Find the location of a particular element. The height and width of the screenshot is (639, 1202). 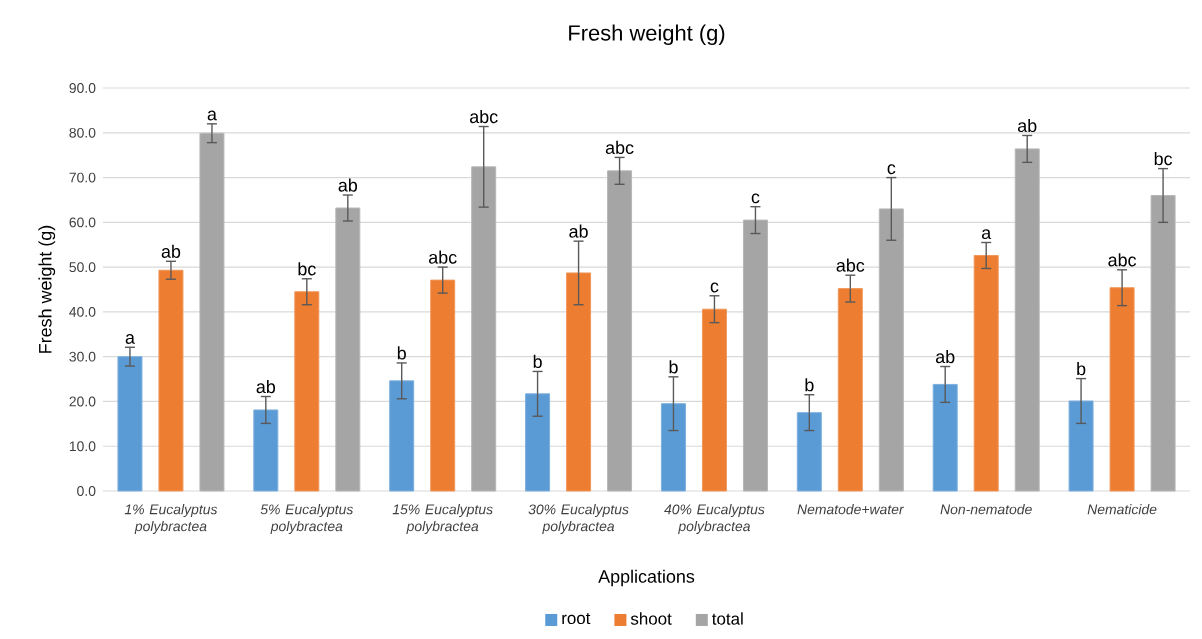

x-tick-label: 1% Eucalyptus polybractea is located at coordinates (171, 519).